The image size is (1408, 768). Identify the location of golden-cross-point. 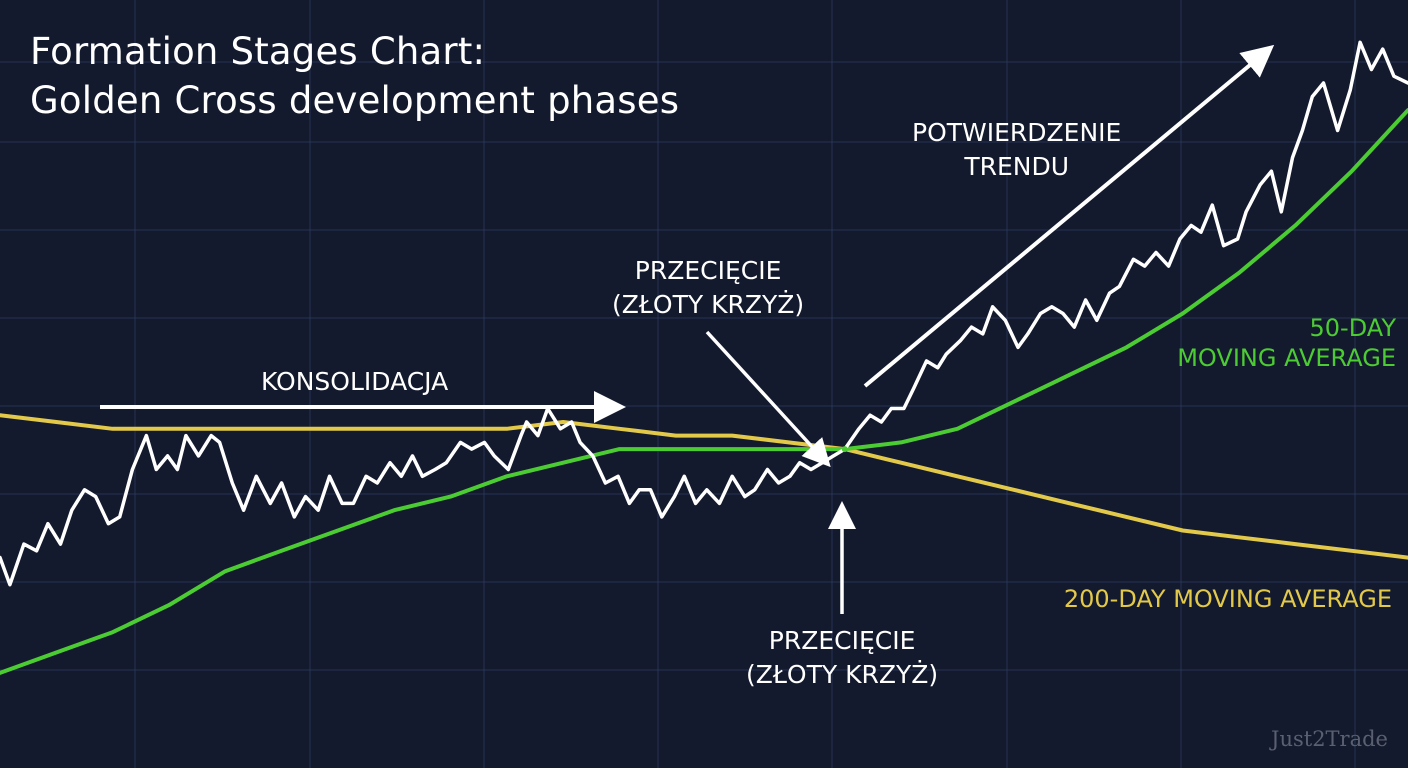
(844, 449).